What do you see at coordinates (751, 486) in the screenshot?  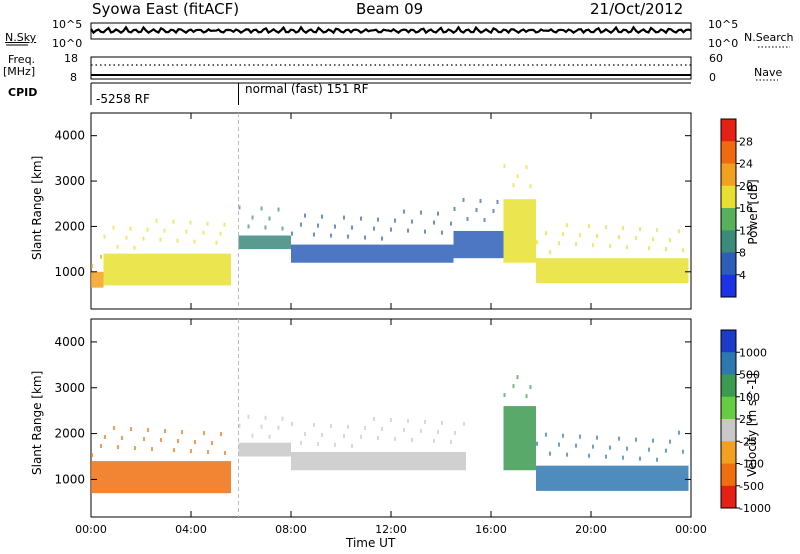 I see `velocity-colorbar-tick-label: -500` at bounding box center [751, 486].